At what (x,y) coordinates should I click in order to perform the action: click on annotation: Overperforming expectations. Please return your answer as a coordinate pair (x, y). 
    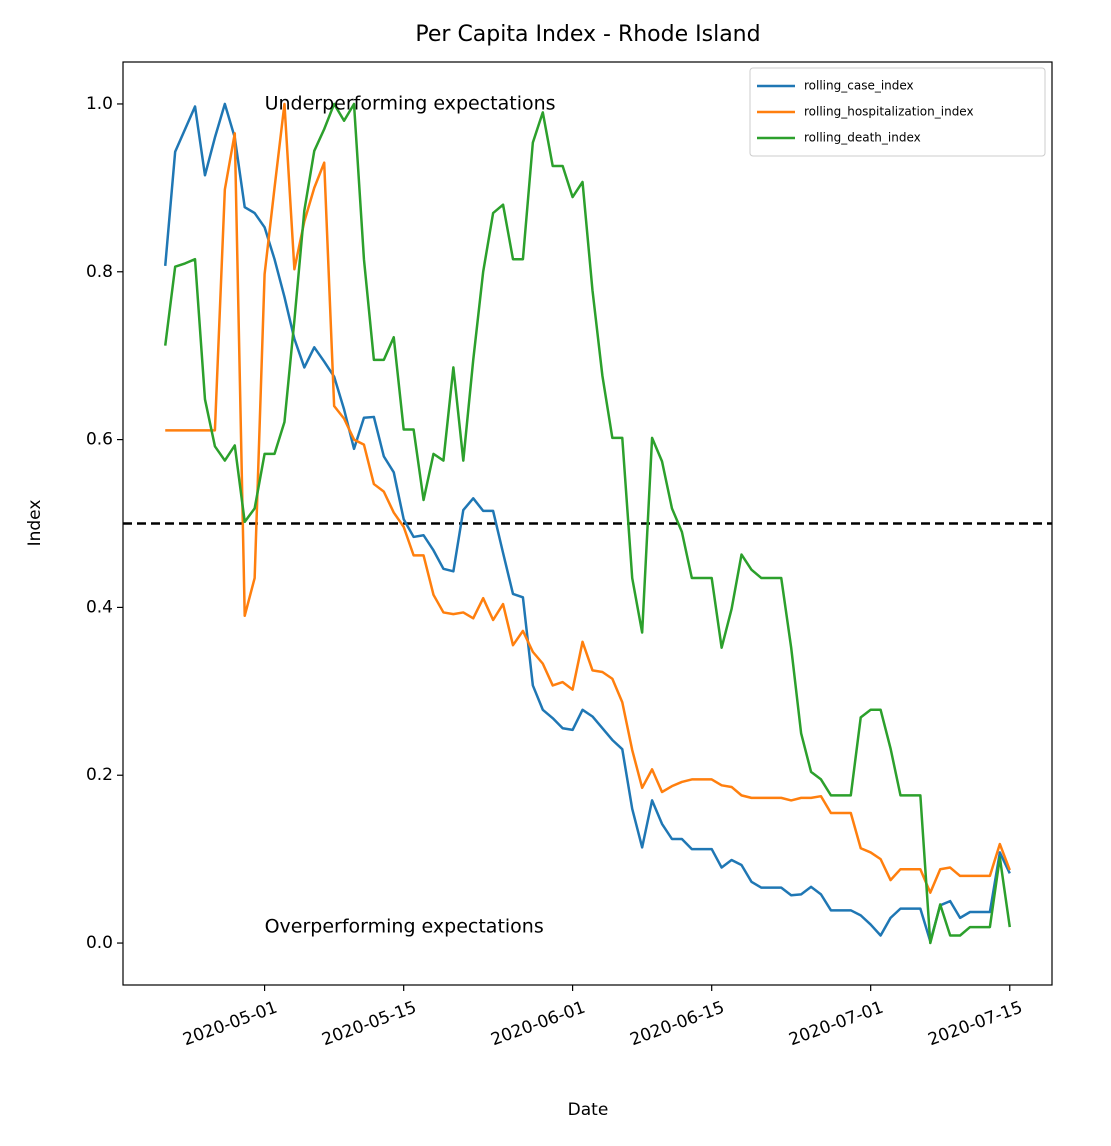
    Looking at the image, I should click on (404, 927).